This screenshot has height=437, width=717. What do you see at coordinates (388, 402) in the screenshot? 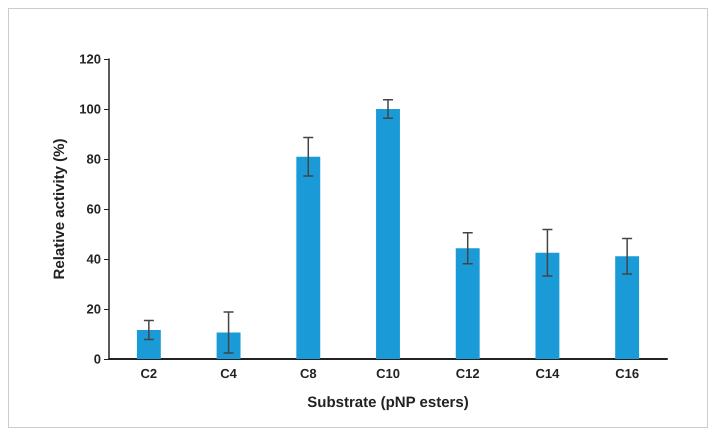
I see `x-axis-title: Substrate (pNP esters)` at bounding box center [388, 402].